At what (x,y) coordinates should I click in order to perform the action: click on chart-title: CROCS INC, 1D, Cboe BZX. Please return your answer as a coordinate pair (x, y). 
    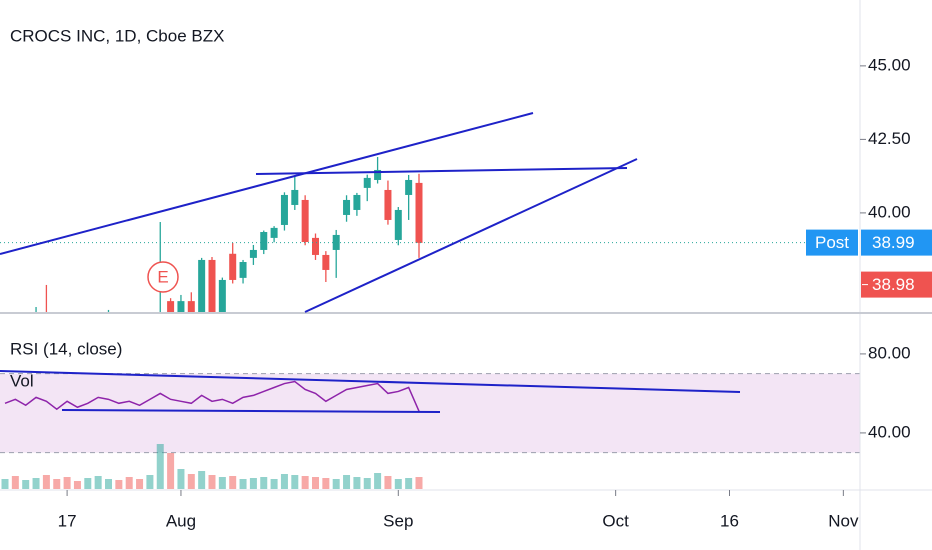
    Looking at the image, I should click on (117, 35).